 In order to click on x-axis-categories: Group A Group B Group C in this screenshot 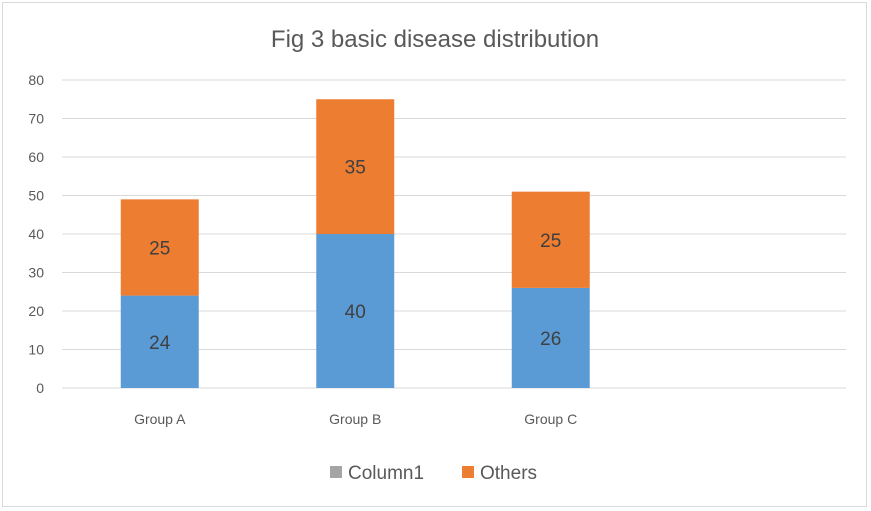, I will do `click(355, 419)`.